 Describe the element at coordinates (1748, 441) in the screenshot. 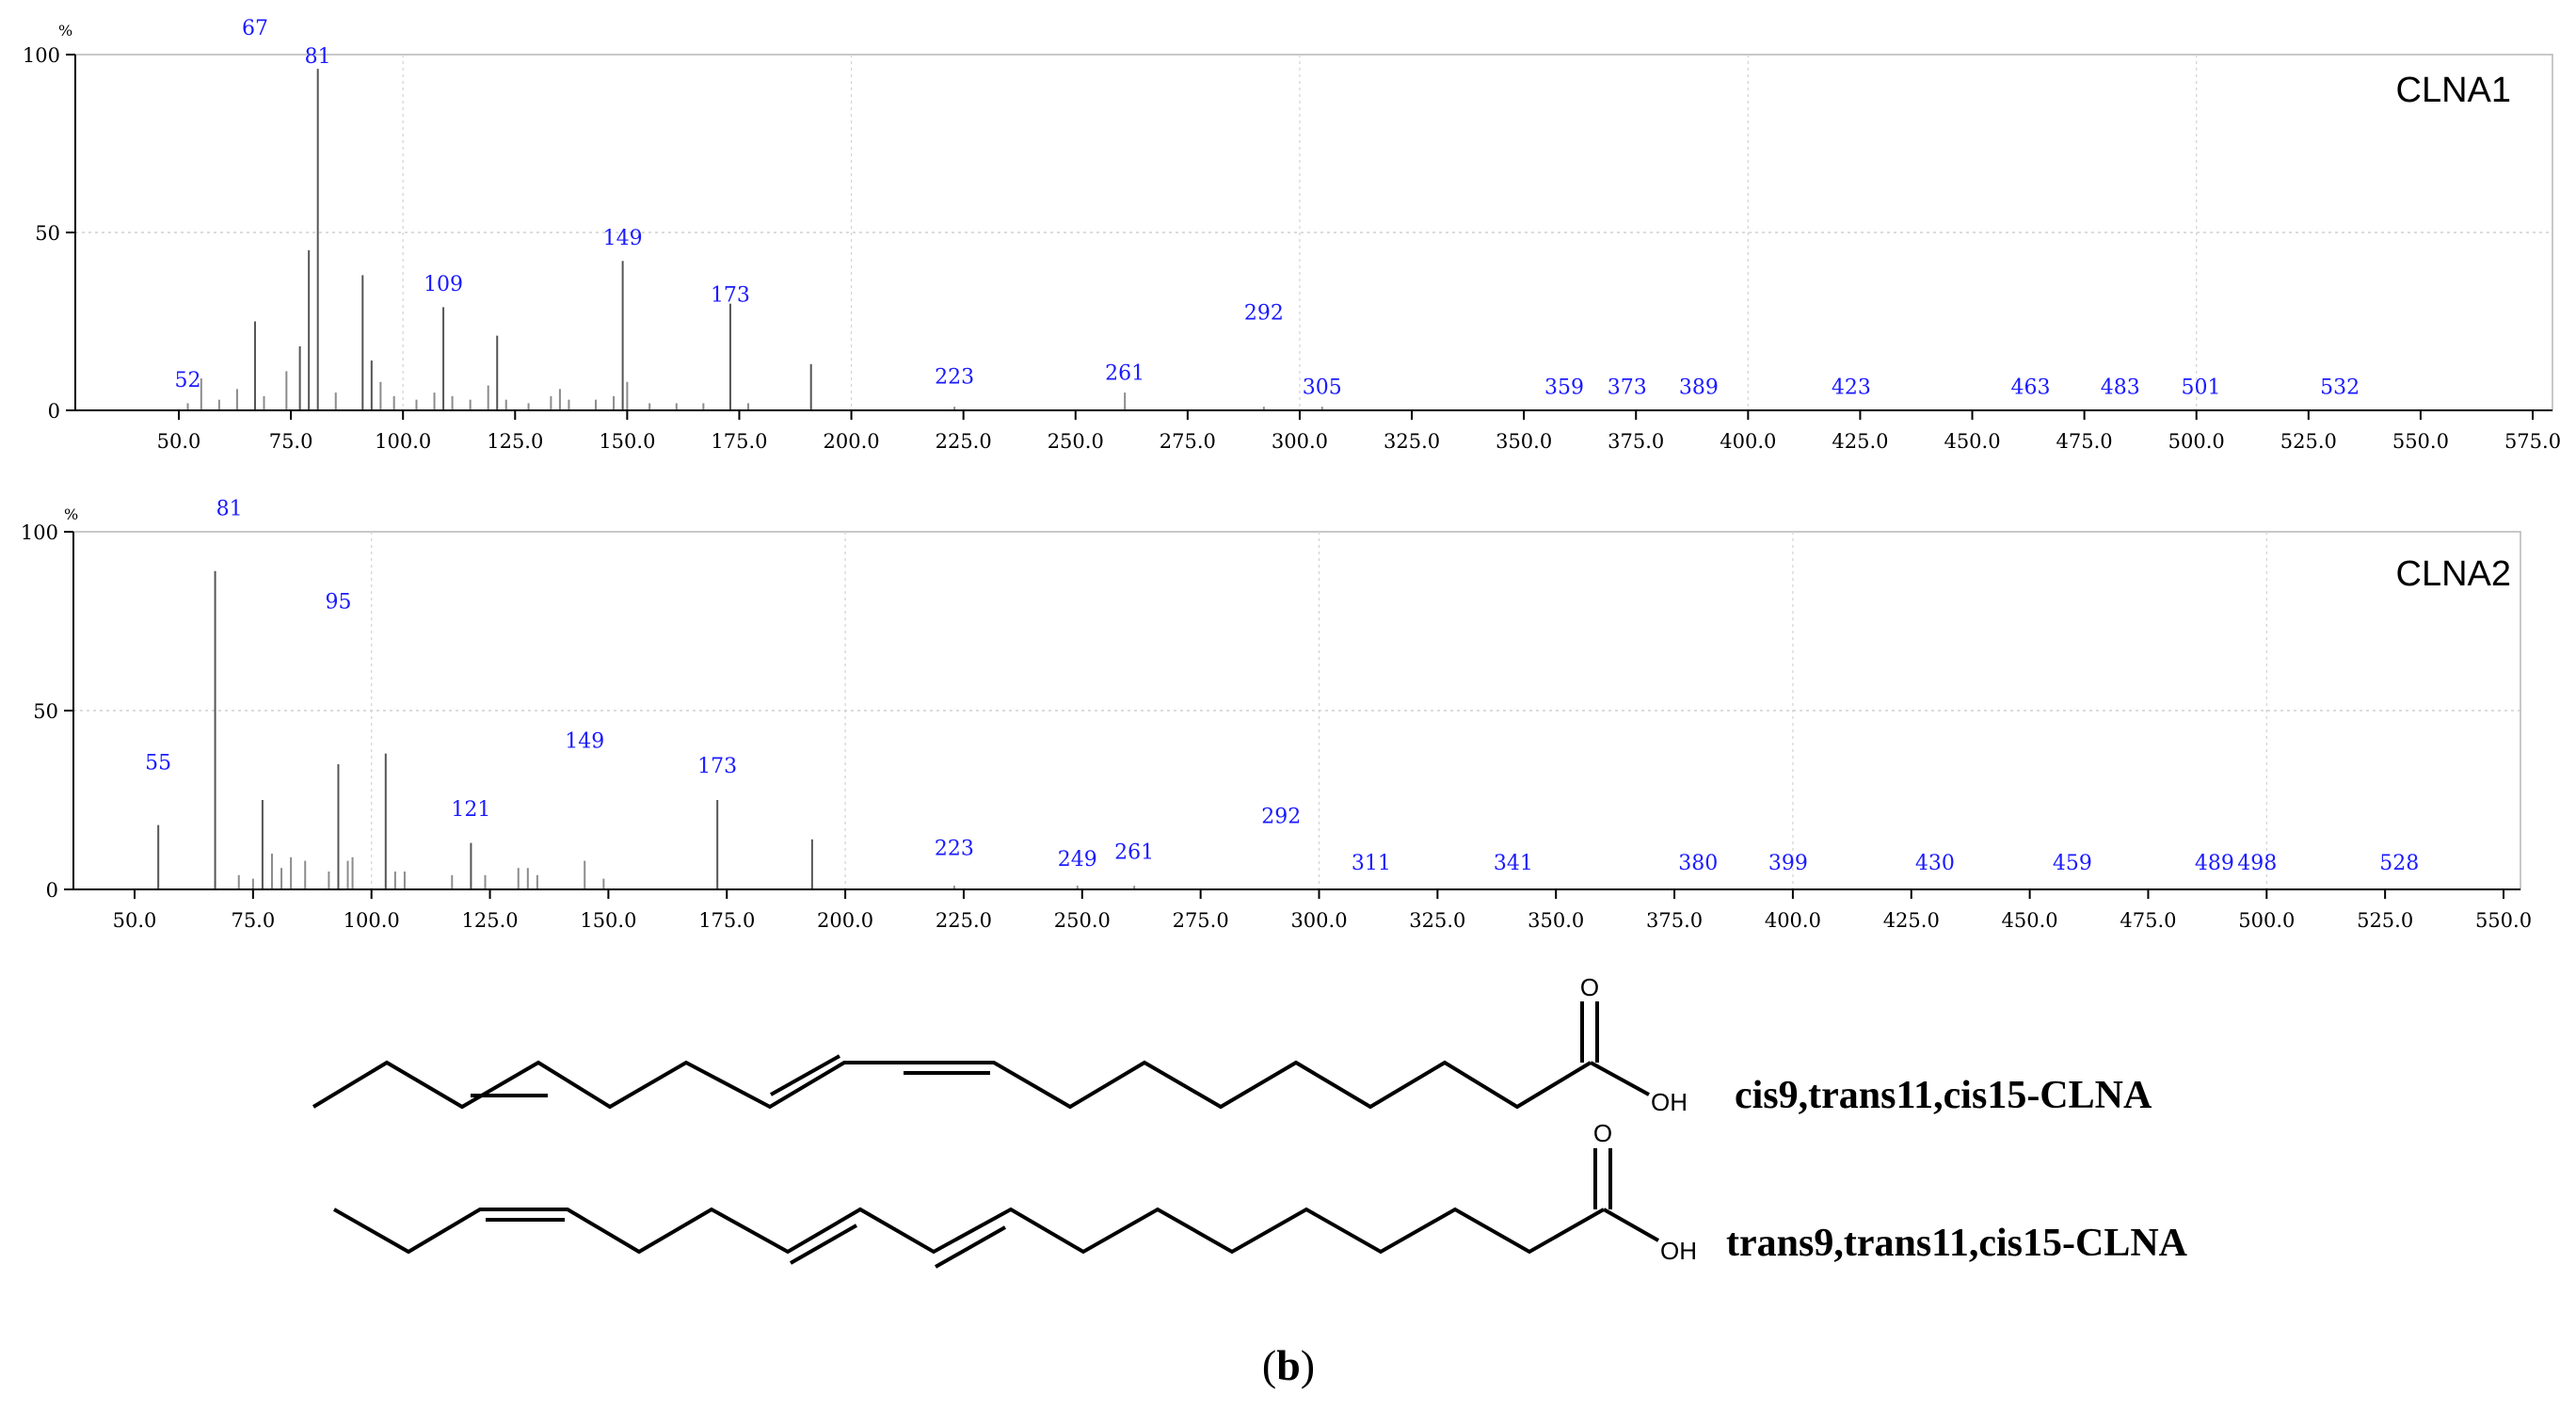

I see `x-tick-label: 400.0` at that location.